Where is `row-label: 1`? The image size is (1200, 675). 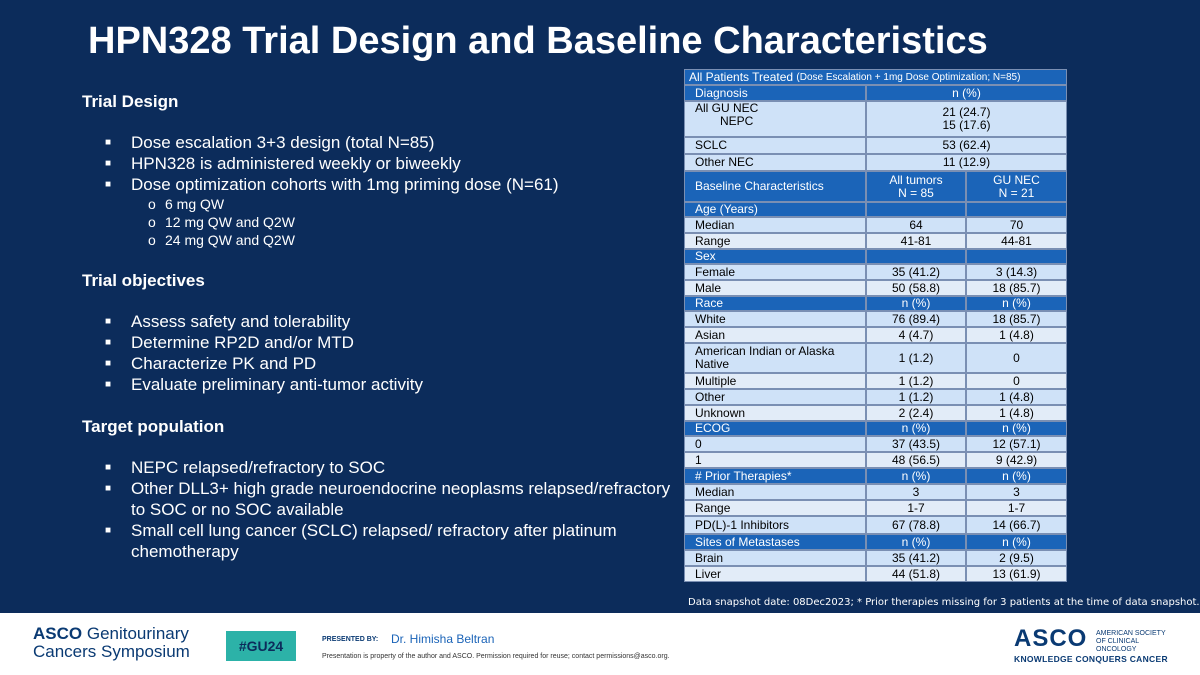 row-label: 1 is located at coordinates (775, 460).